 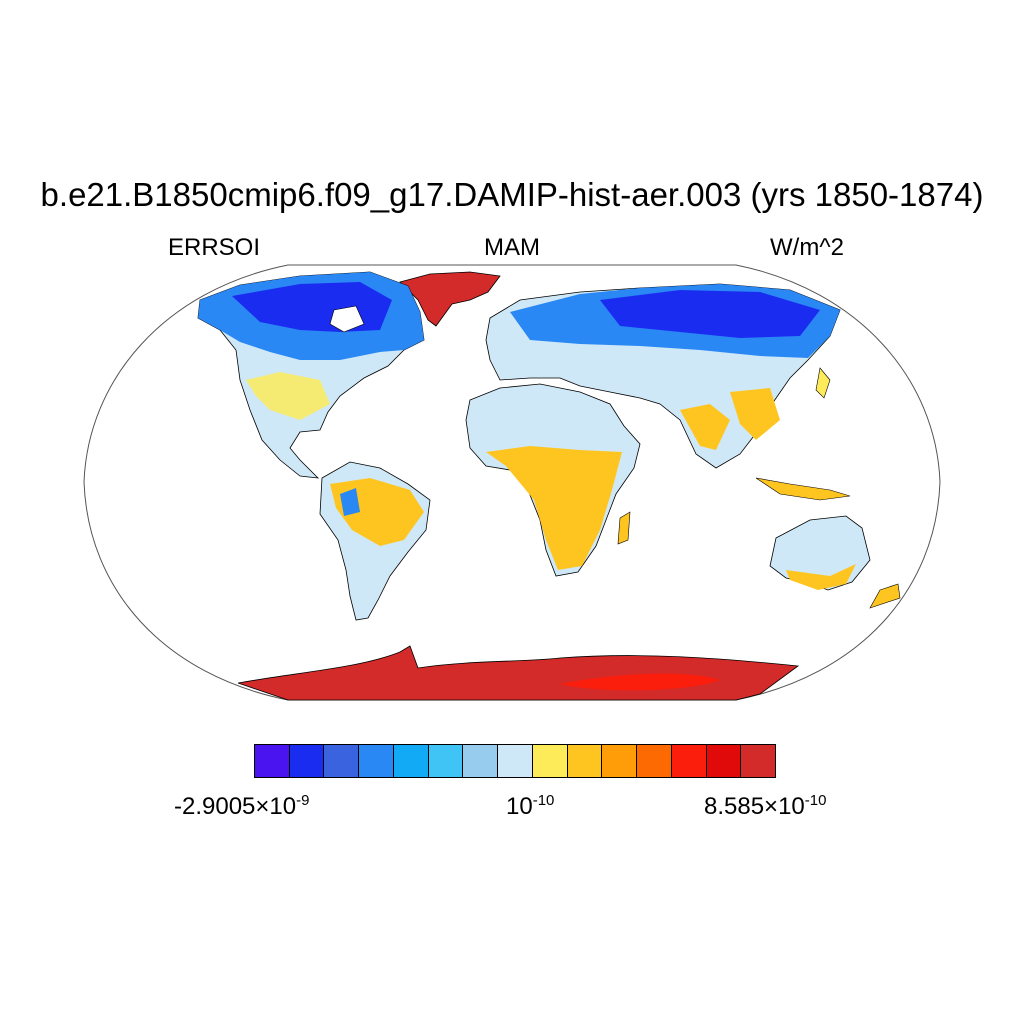 I want to click on india-warm, so click(x=705, y=427).